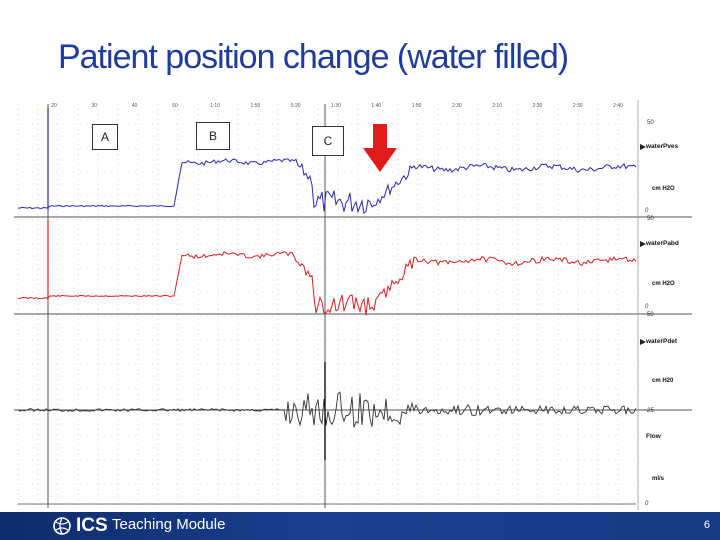 This screenshot has width=720, height=540. I want to click on channel-scale-bottom: -25, so click(649, 411).